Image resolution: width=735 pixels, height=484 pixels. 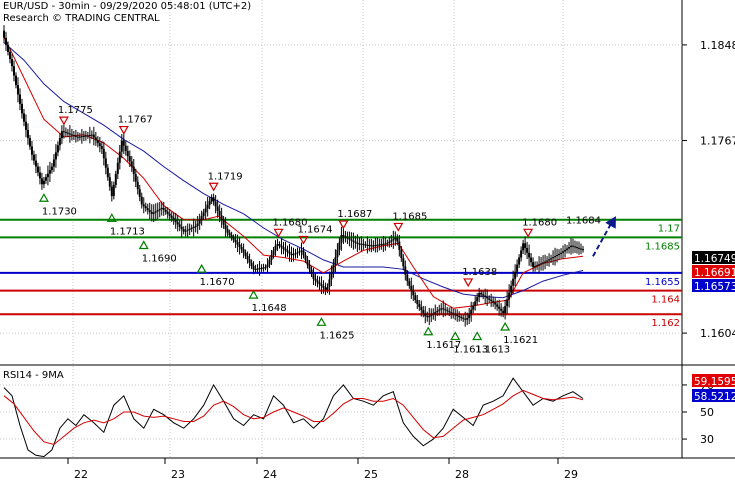 What do you see at coordinates (225, 176) in the screenshot?
I see `swing-high-label: 1.1719` at bounding box center [225, 176].